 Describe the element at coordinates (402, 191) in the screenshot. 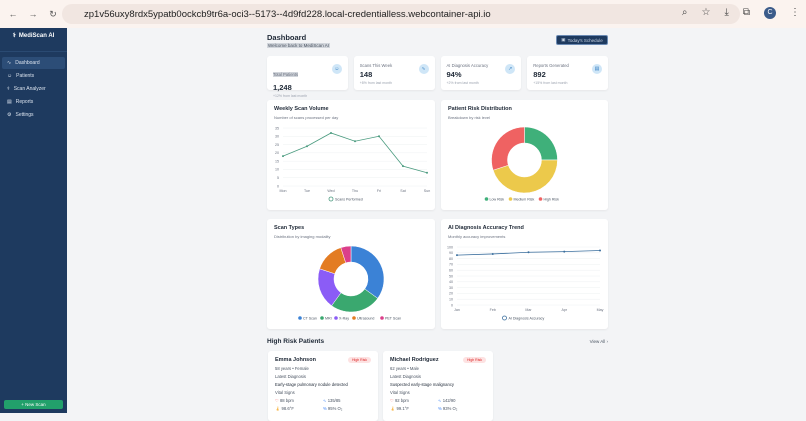

I see `x-tick-label: Sat` at that location.